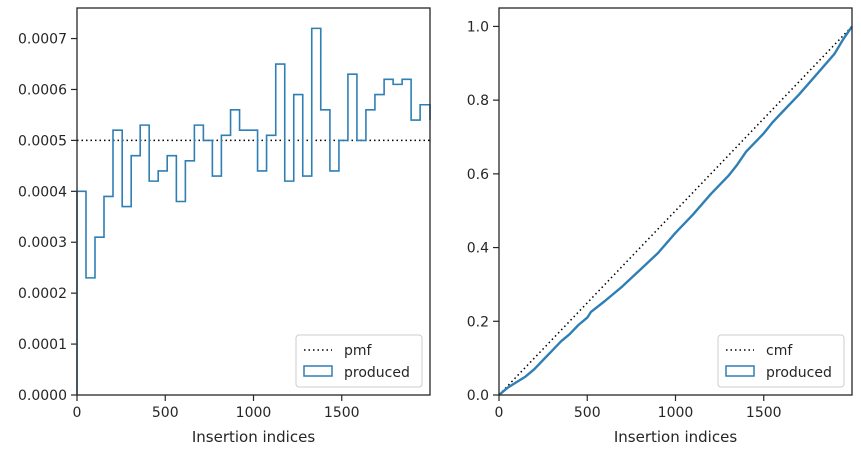 This screenshot has height=453, width=861. I want to click on y-tick-label: 0.0003, so click(42, 243).